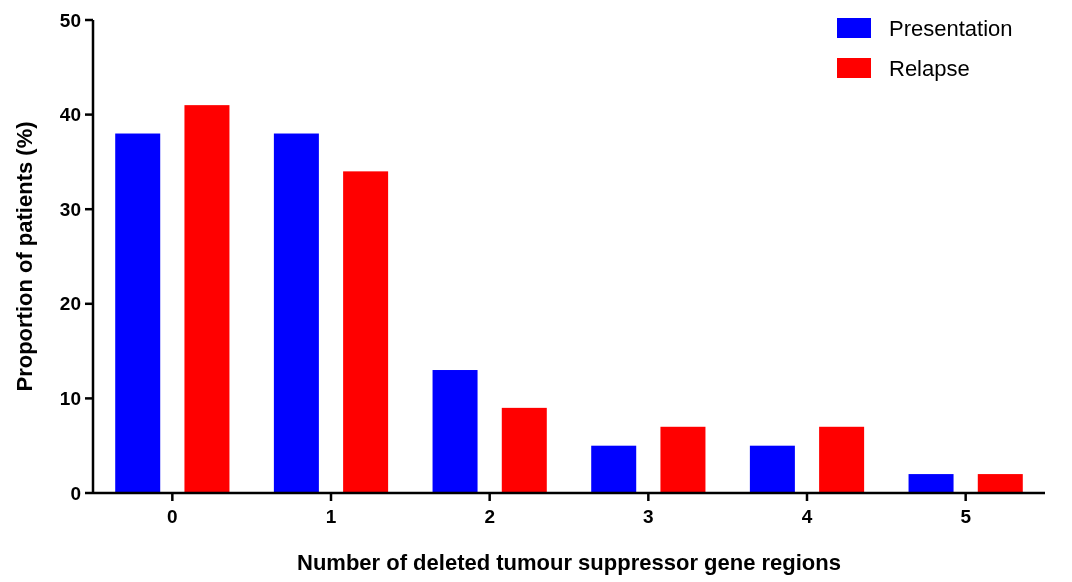 This screenshot has height=582, width=1072. What do you see at coordinates (951, 28) in the screenshot?
I see `legend-label: Presentation` at bounding box center [951, 28].